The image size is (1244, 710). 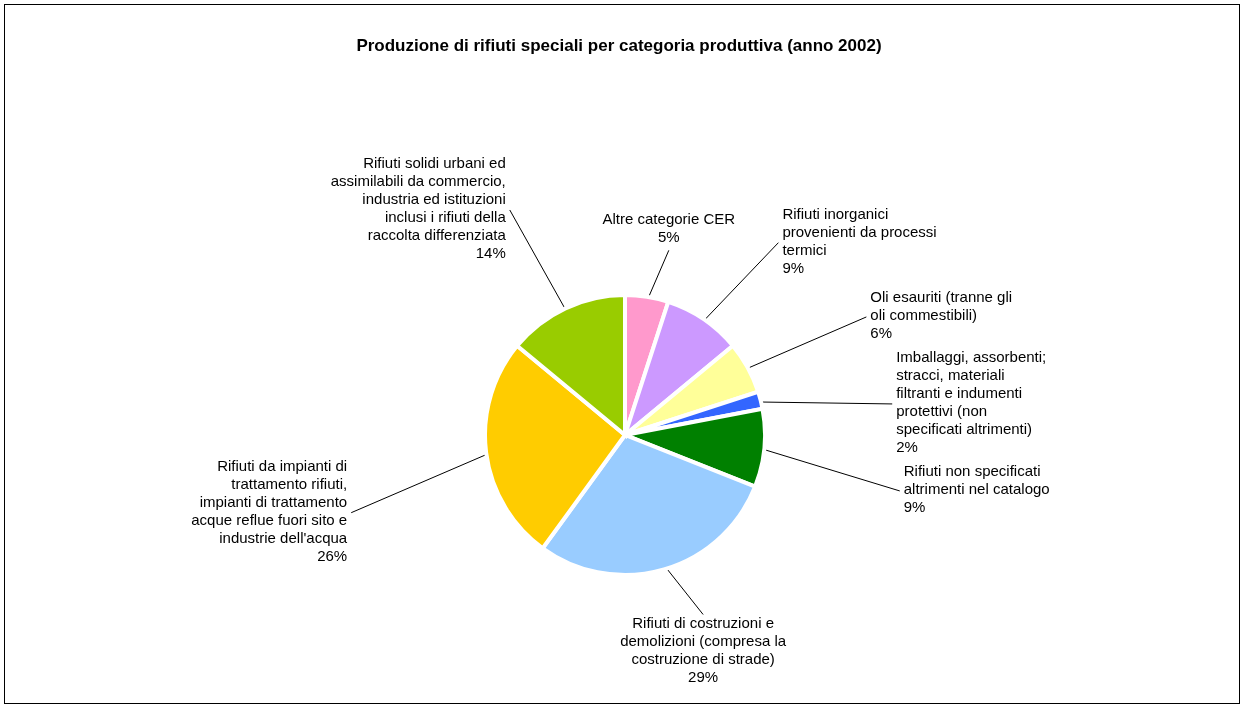 What do you see at coordinates (941, 305) in the screenshot?
I see `slice-label: Oli esauriti (tranne gli oli commestibili)` at bounding box center [941, 305].